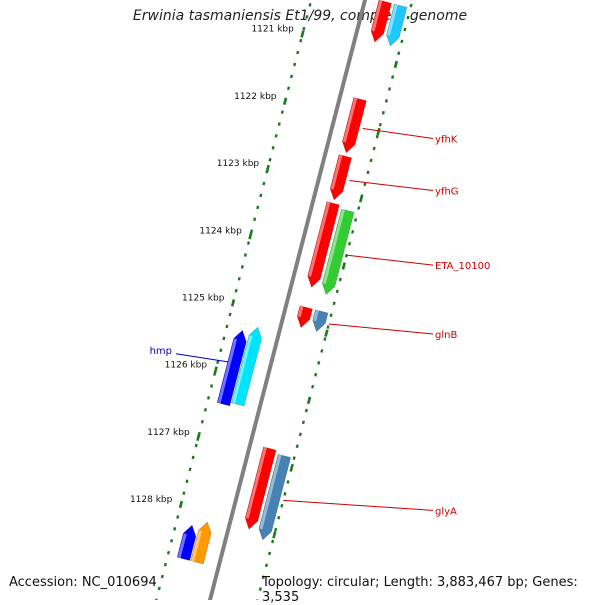 This screenshot has height=605, width=600. What do you see at coordinates (83, 582) in the screenshot?
I see `accession-label: Accession: NC_010694` at bounding box center [83, 582].